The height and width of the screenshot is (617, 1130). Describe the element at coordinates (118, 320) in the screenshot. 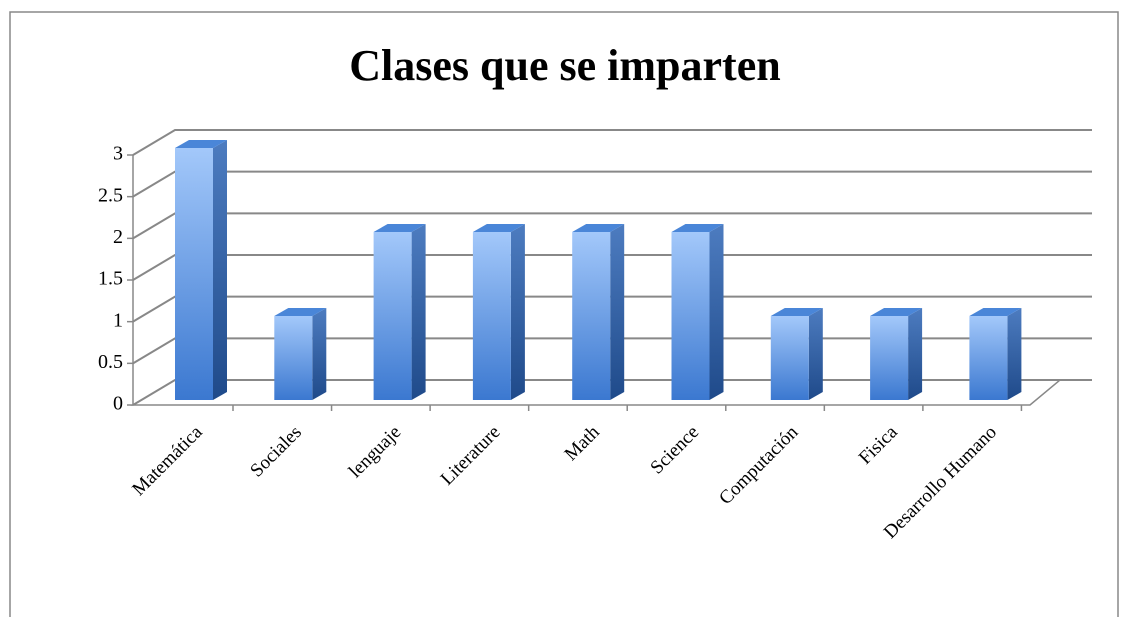

I see `y-tick-label: 1` at that location.